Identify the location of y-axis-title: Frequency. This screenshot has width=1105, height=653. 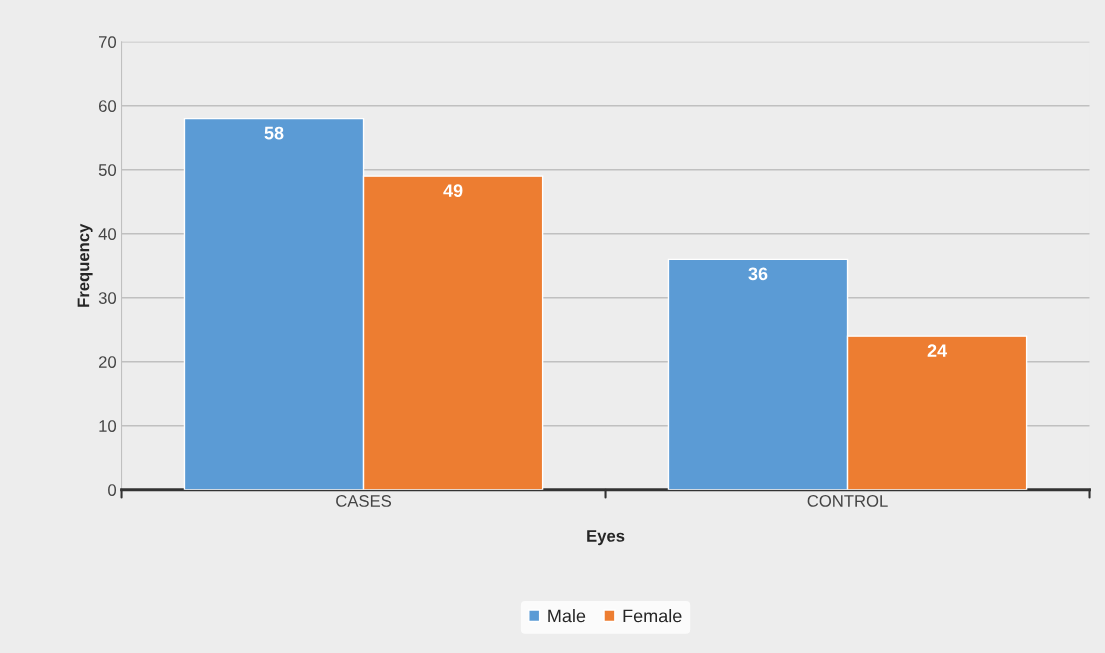
(85, 265).